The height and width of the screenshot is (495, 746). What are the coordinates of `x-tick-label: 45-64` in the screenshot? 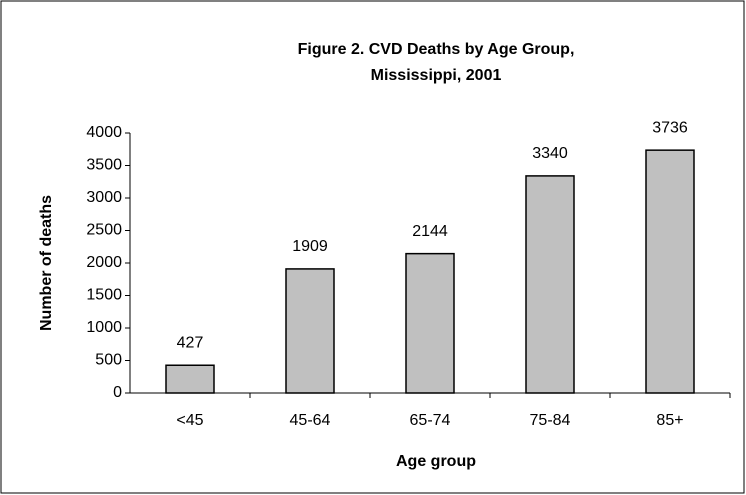 It's located at (310, 420).